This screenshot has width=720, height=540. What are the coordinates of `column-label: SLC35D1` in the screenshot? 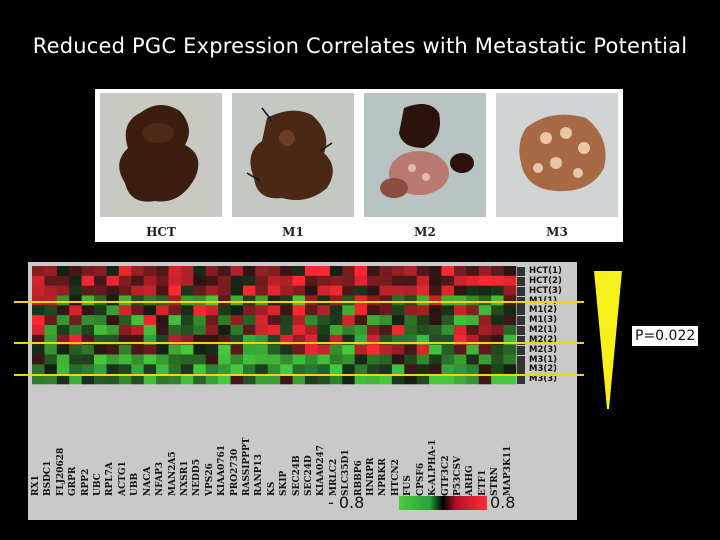 It's located at (346, 472).